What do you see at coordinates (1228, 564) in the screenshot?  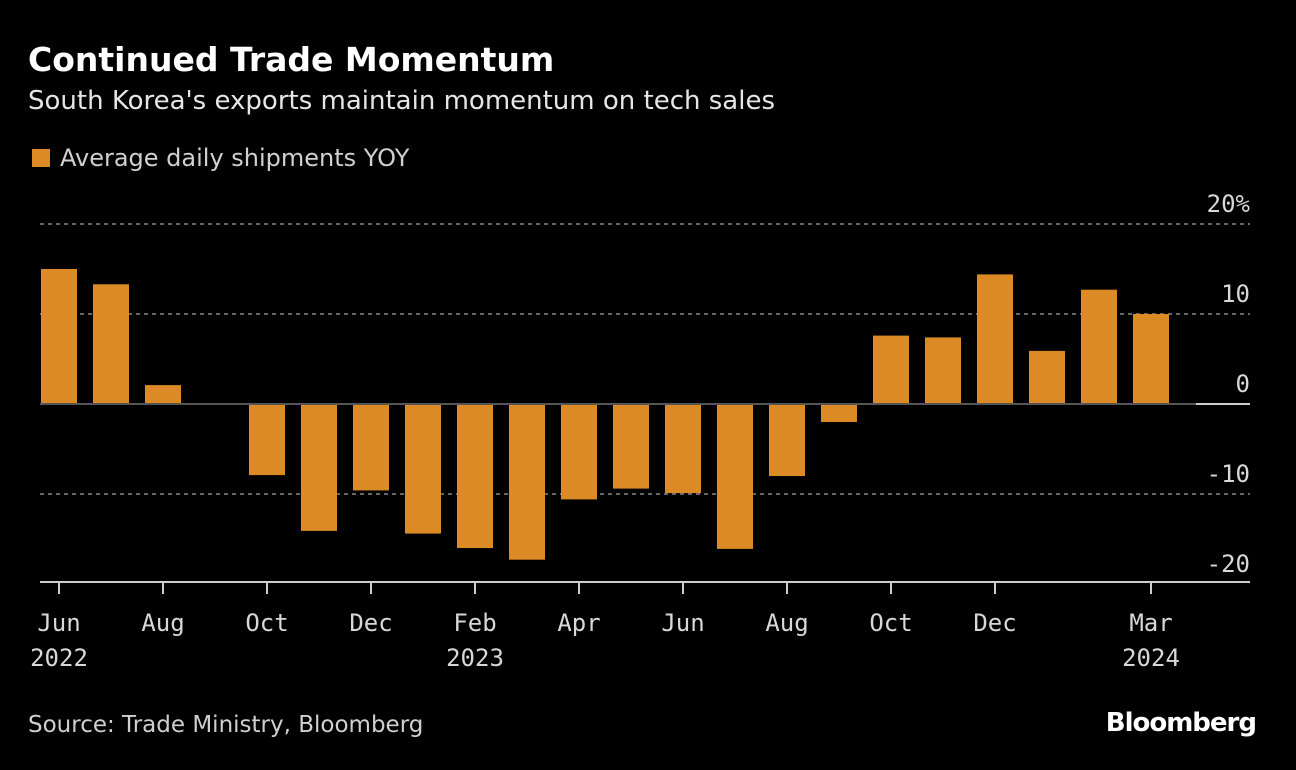 I see `y-tick-label: -20` at bounding box center [1228, 564].